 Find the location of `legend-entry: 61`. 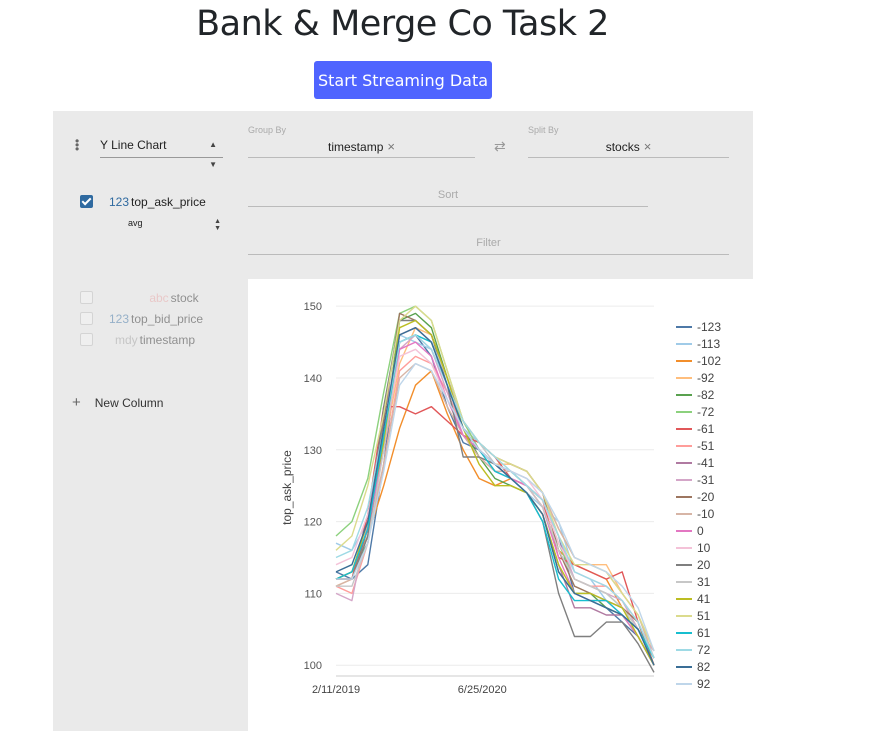

legend-entry: 61 is located at coordinates (704, 633).